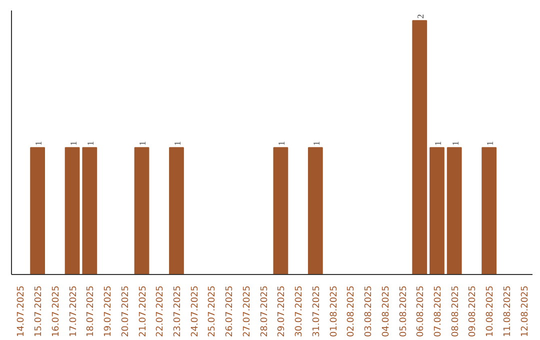  What do you see at coordinates (247, 312) in the screenshot?
I see `x-tick-label: 27.07.2025` at bounding box center [247, 312].